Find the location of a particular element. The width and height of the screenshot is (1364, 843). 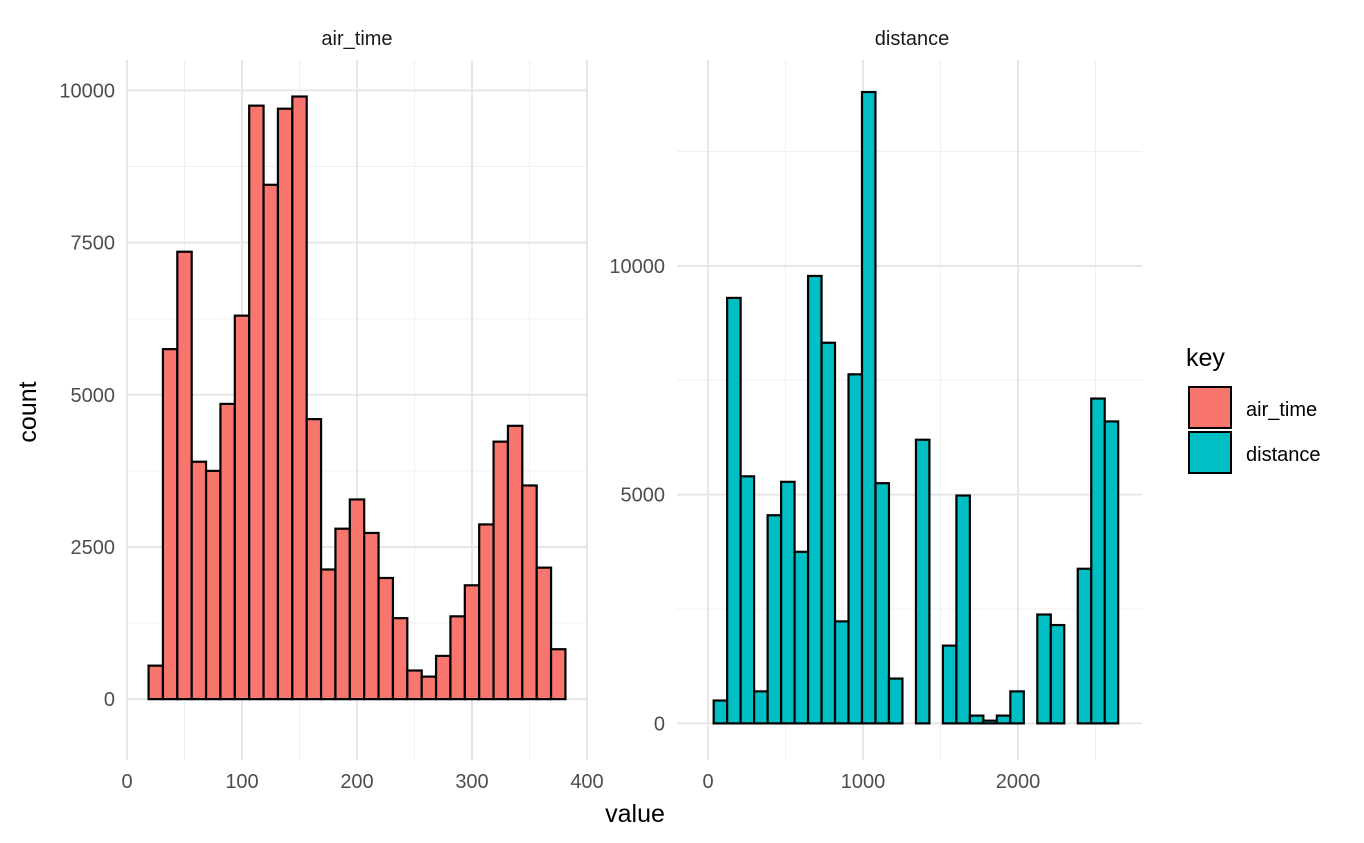

legend-key-air-time is located at coordinates (1210, 407).